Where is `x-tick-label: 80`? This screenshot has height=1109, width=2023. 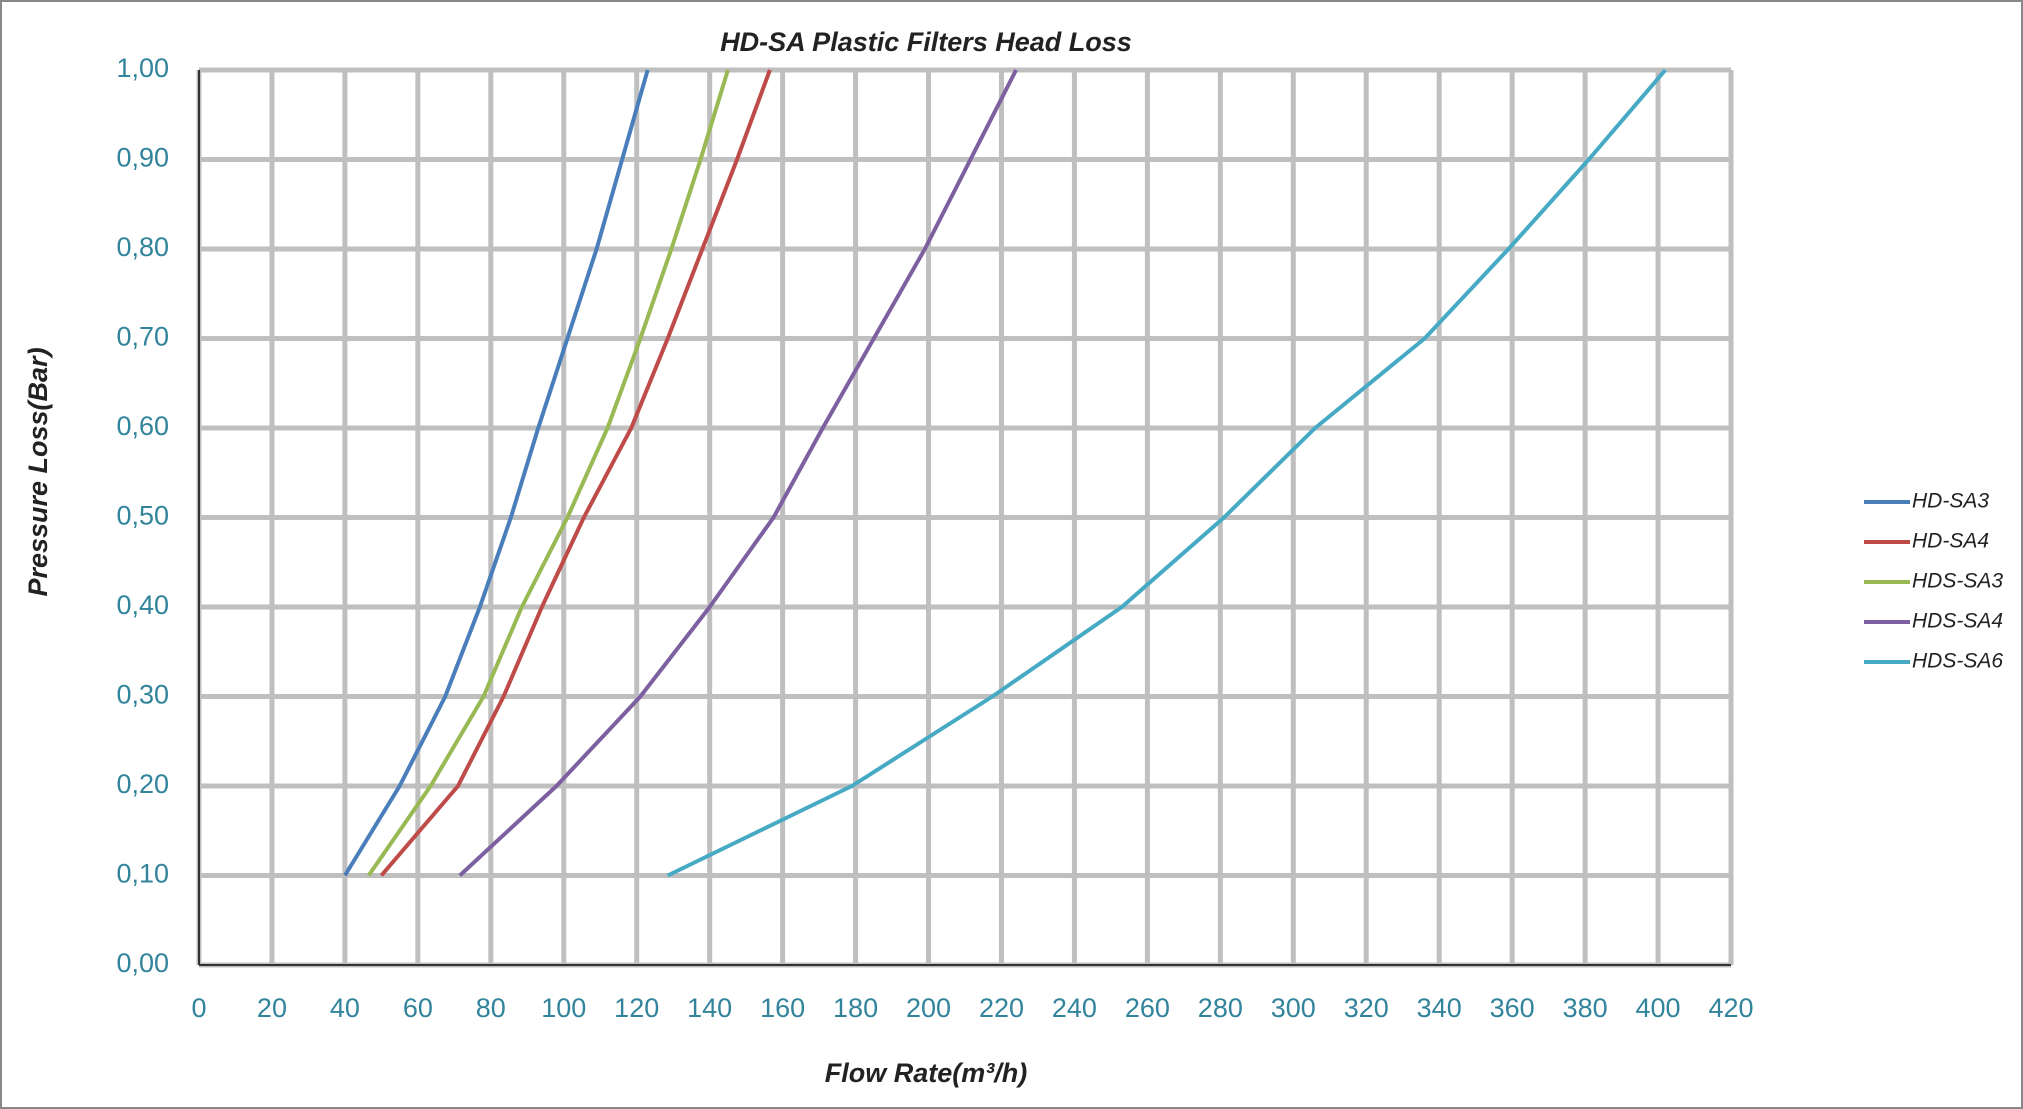 x-tick-label: 80 is located at coordinates (491, 1008).